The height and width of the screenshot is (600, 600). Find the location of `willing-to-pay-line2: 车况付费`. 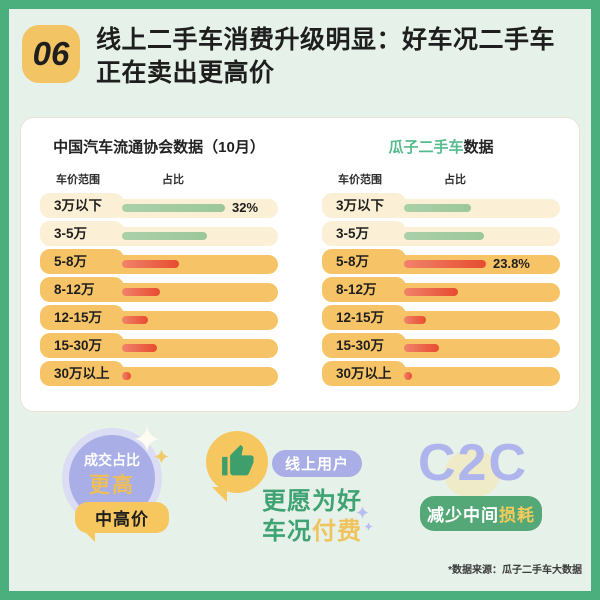

willing-to-pay-line2: 车况付费 is located at coordinates (312, 528).